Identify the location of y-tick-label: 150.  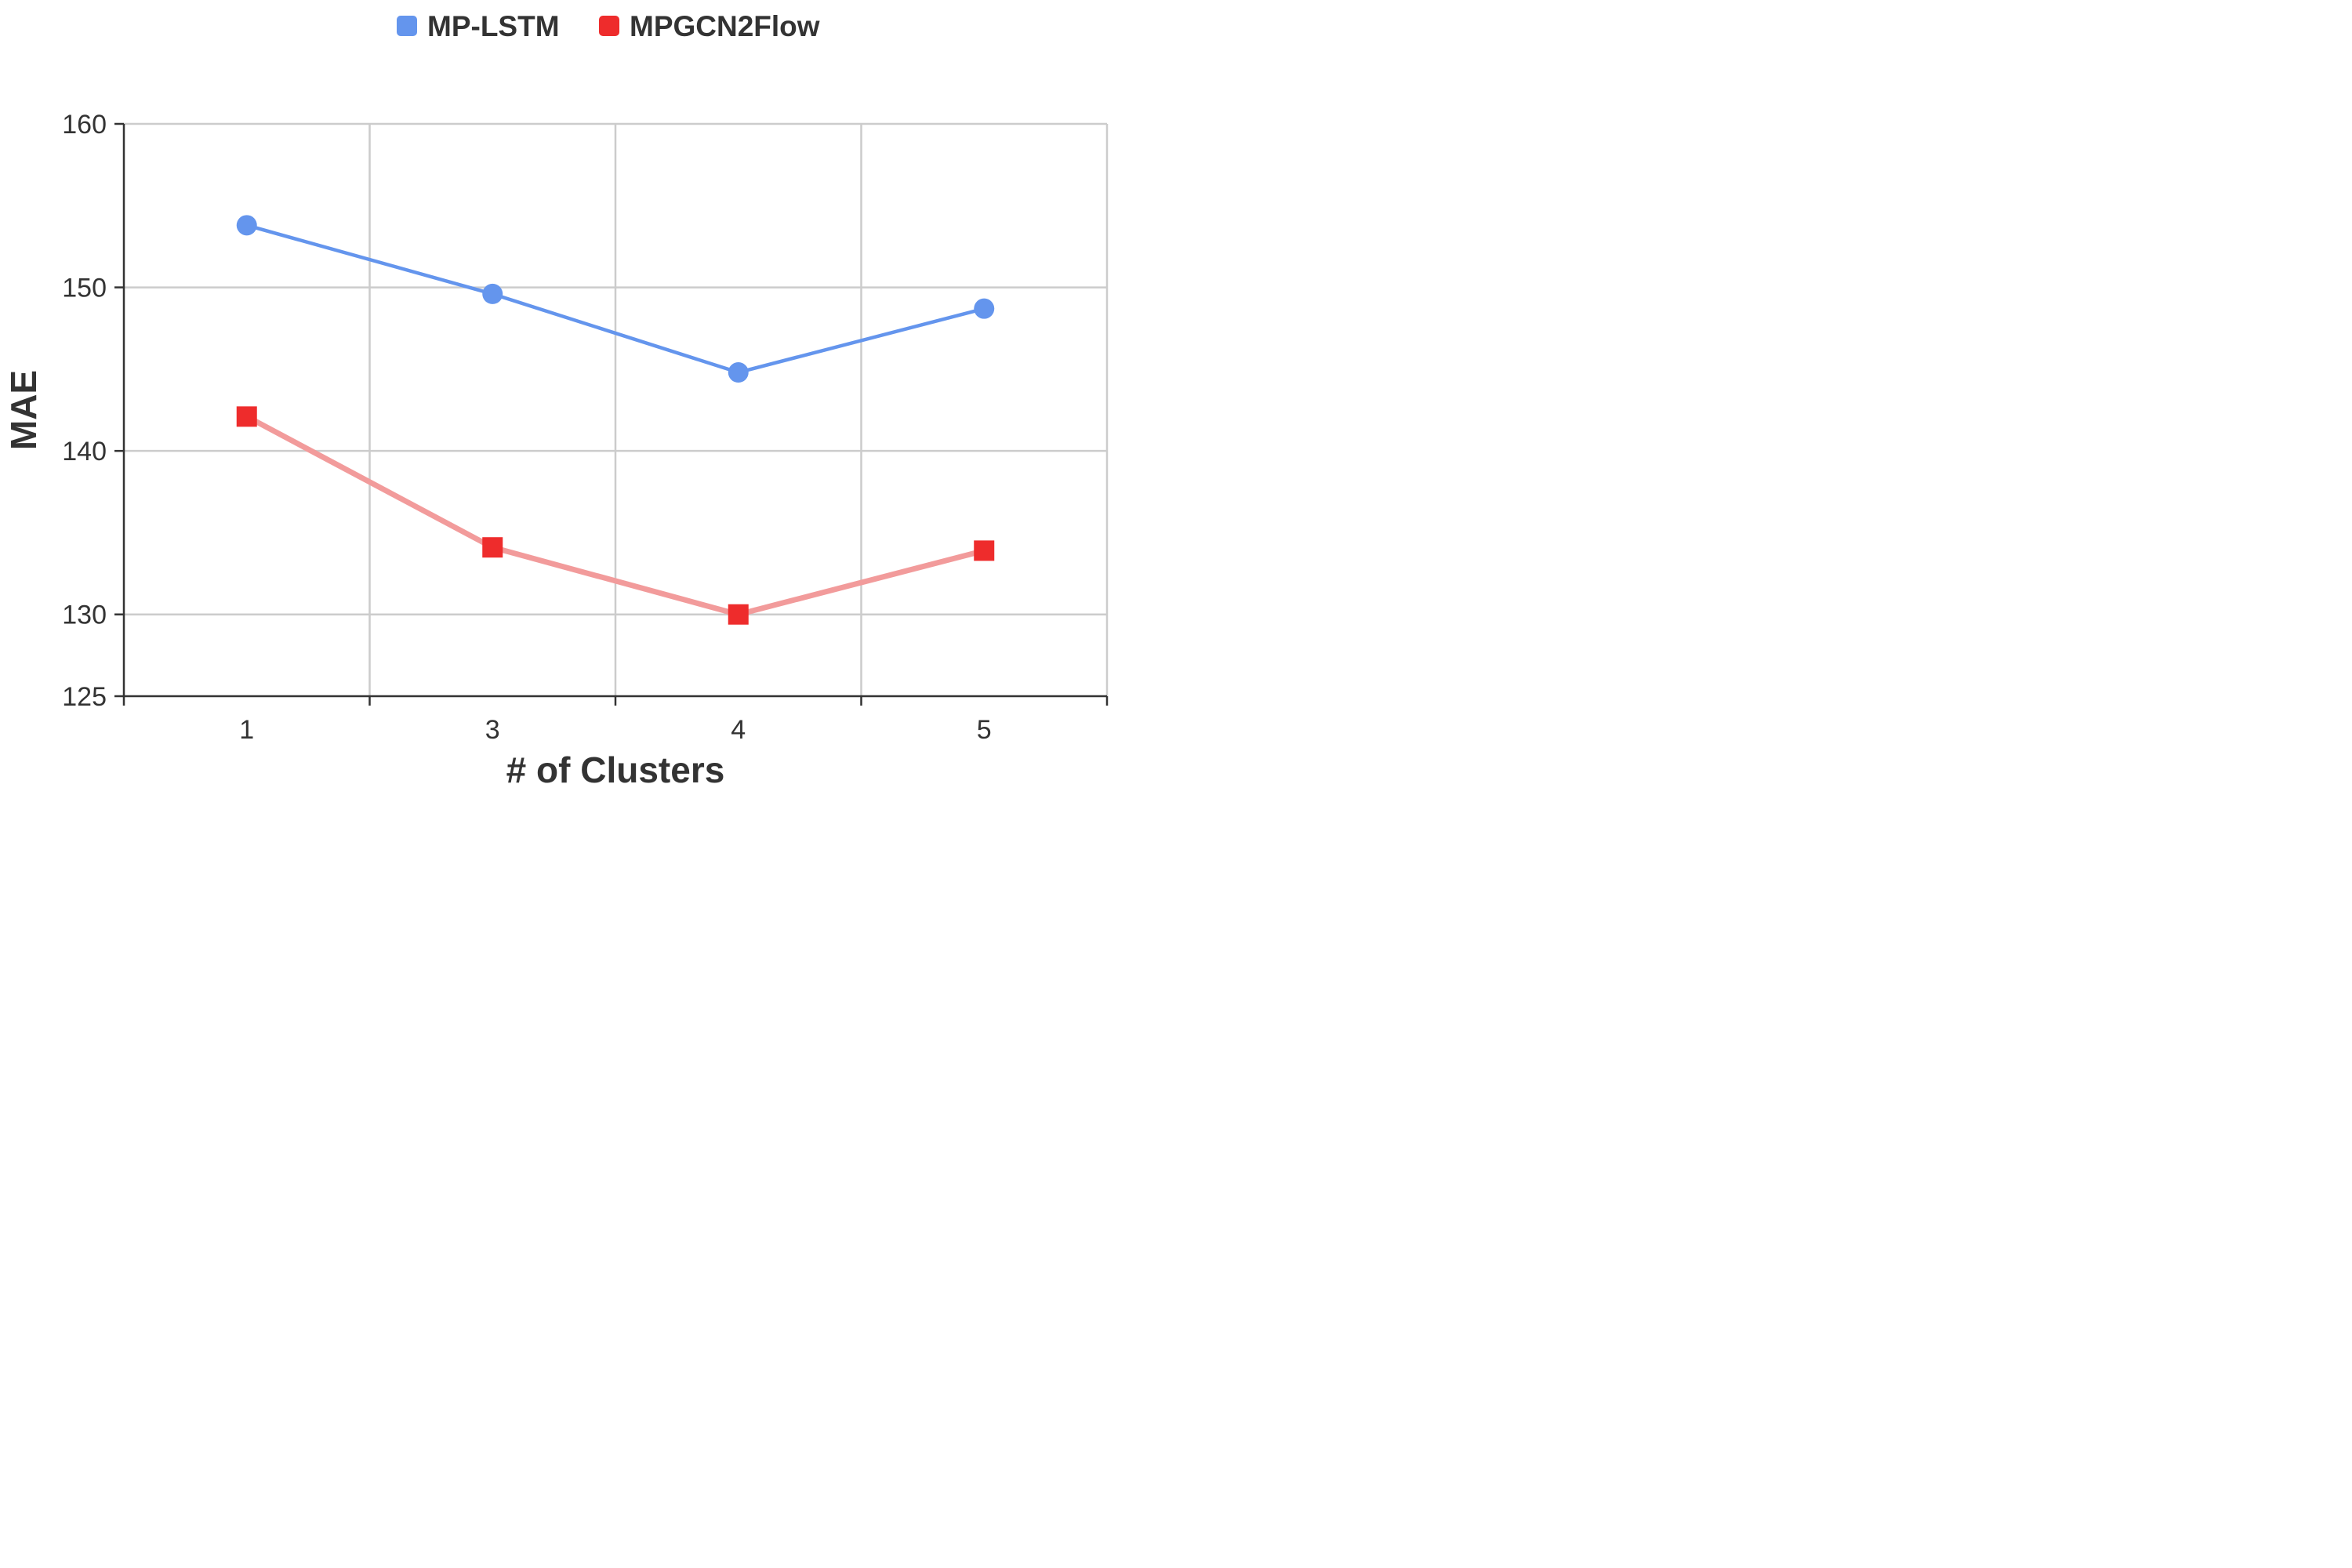
(84, 288).